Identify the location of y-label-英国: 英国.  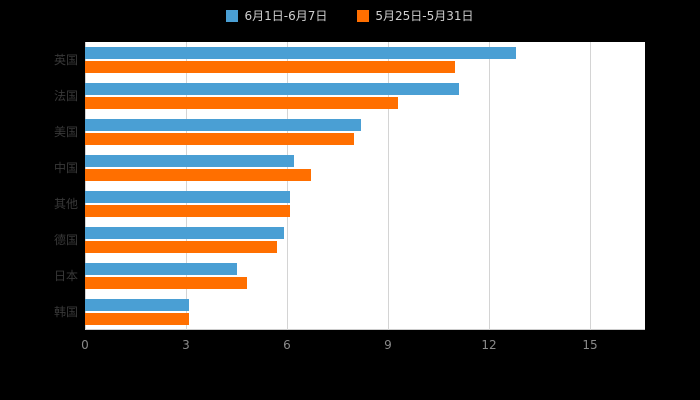
(65, 60).